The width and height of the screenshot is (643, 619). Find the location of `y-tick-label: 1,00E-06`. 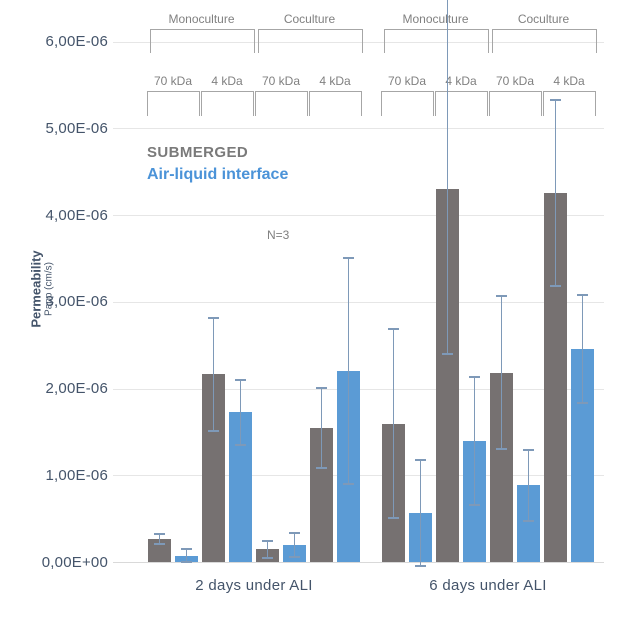

y-tick-label: 1,00E-06 is located at coordinates (76, 475).